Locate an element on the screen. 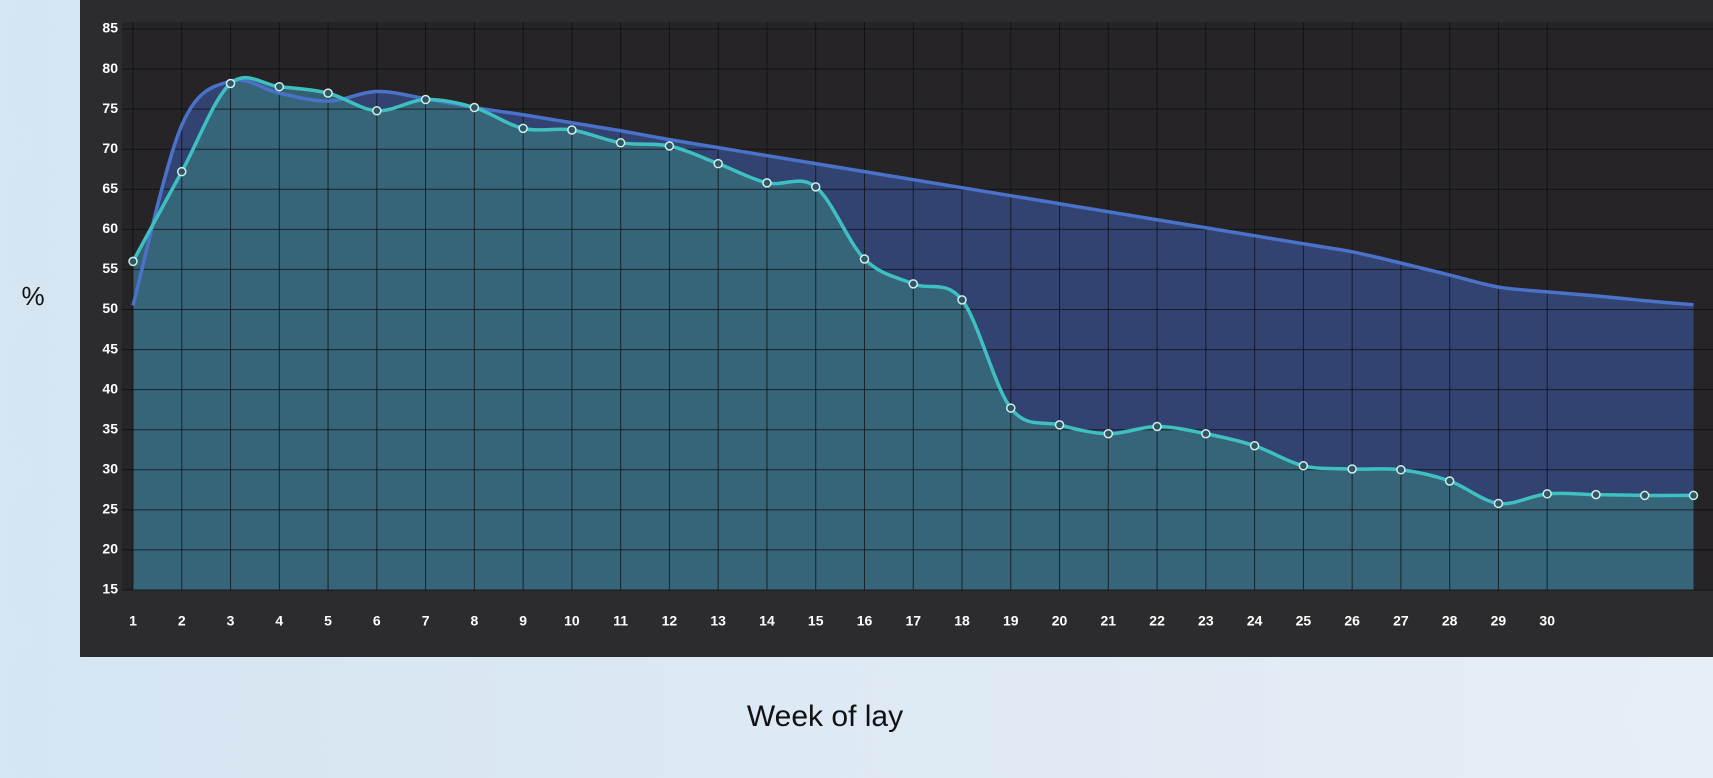 The image size is (1713, 778). x-tick-label: 21 is located at coordinates (1109, 621).